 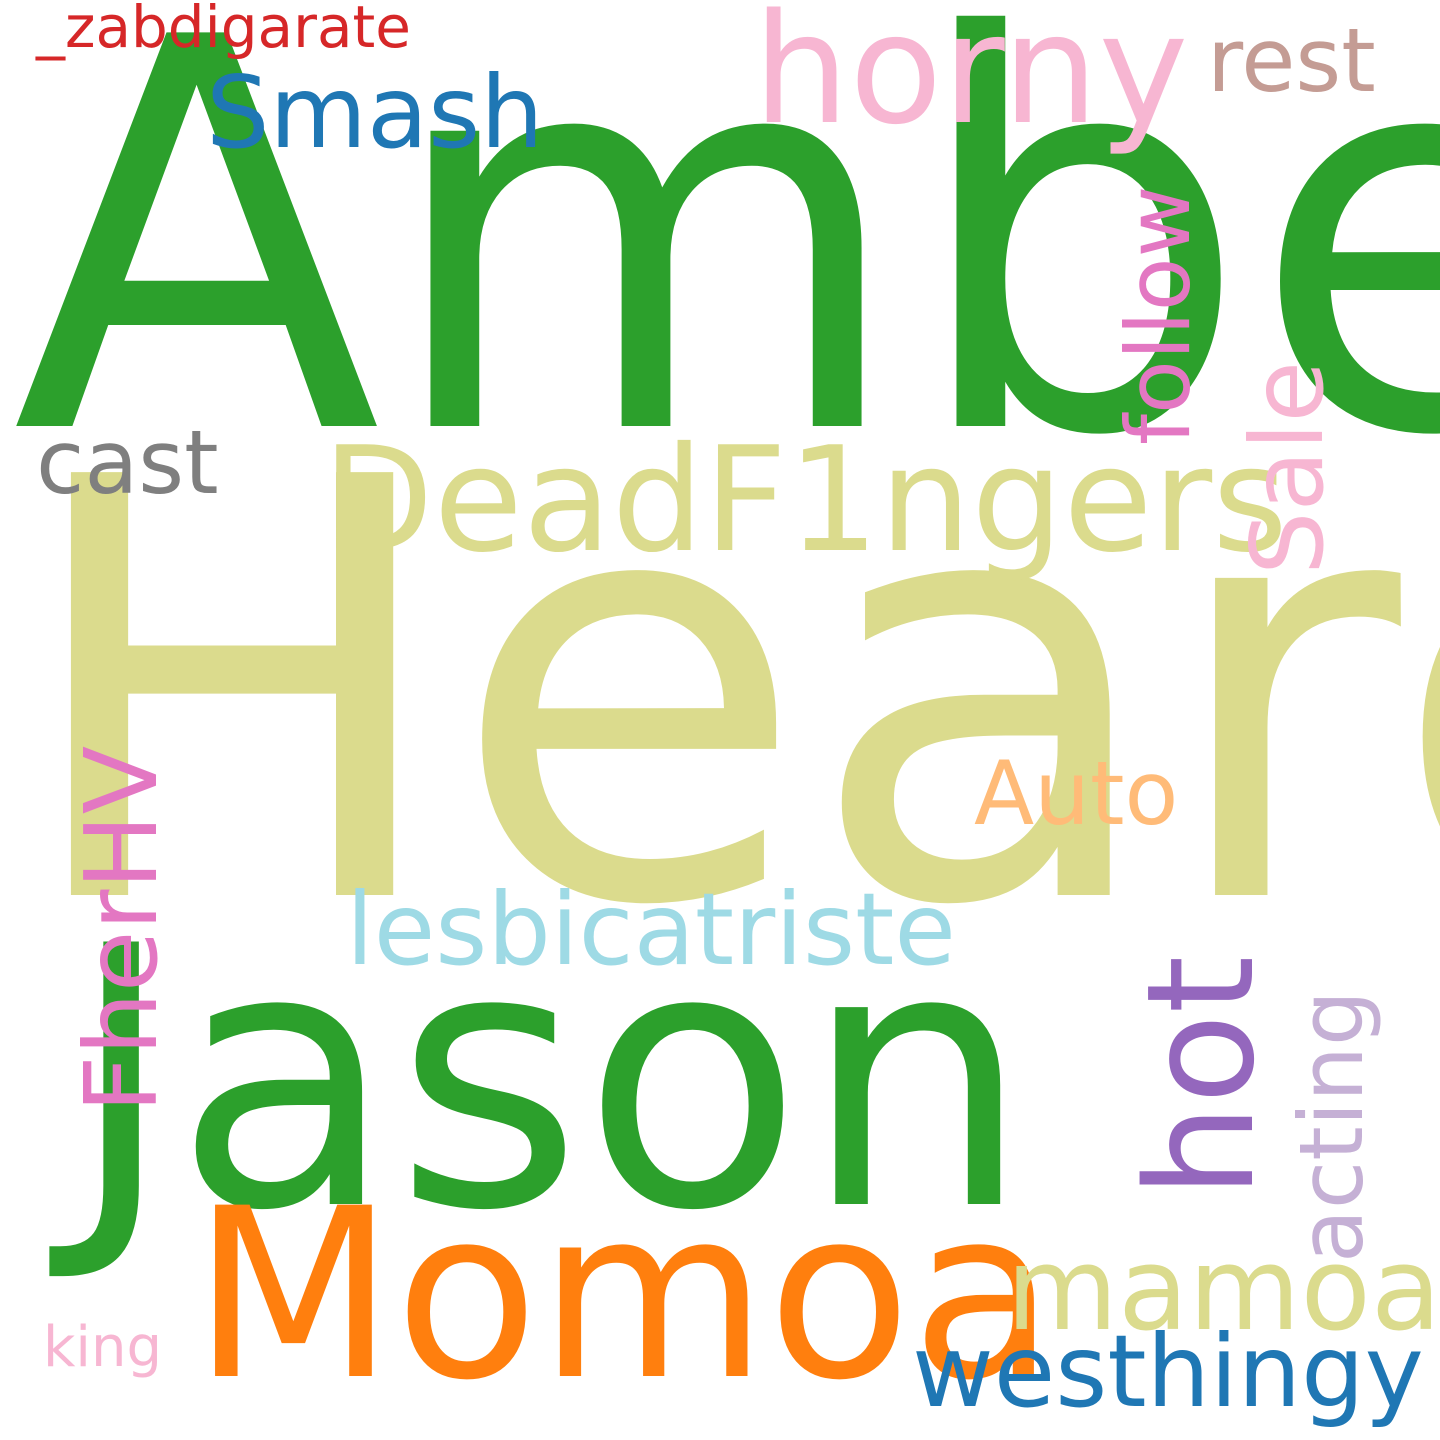 What do you see at coordinates (1331, 1126) in the screenshot?
I see `word-acting: acting` at bounding box center [1331, 1126].